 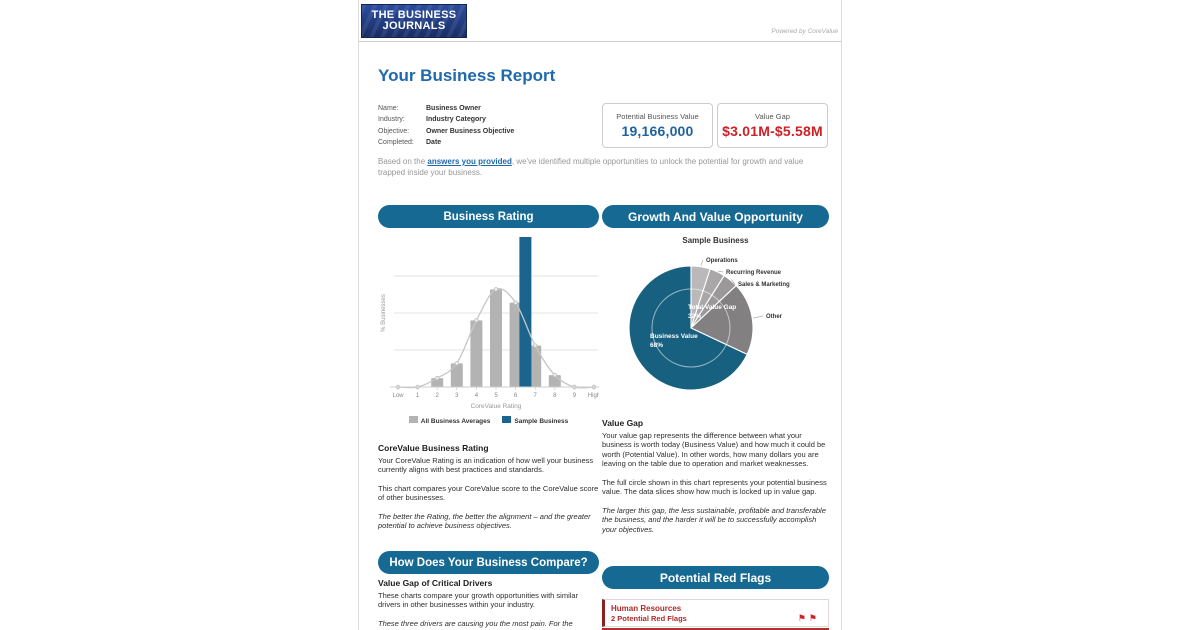 What do you see at coordinates (477, 396) in the screenshot?
I see `svg-text: 4` at bounding box center [477, 396].